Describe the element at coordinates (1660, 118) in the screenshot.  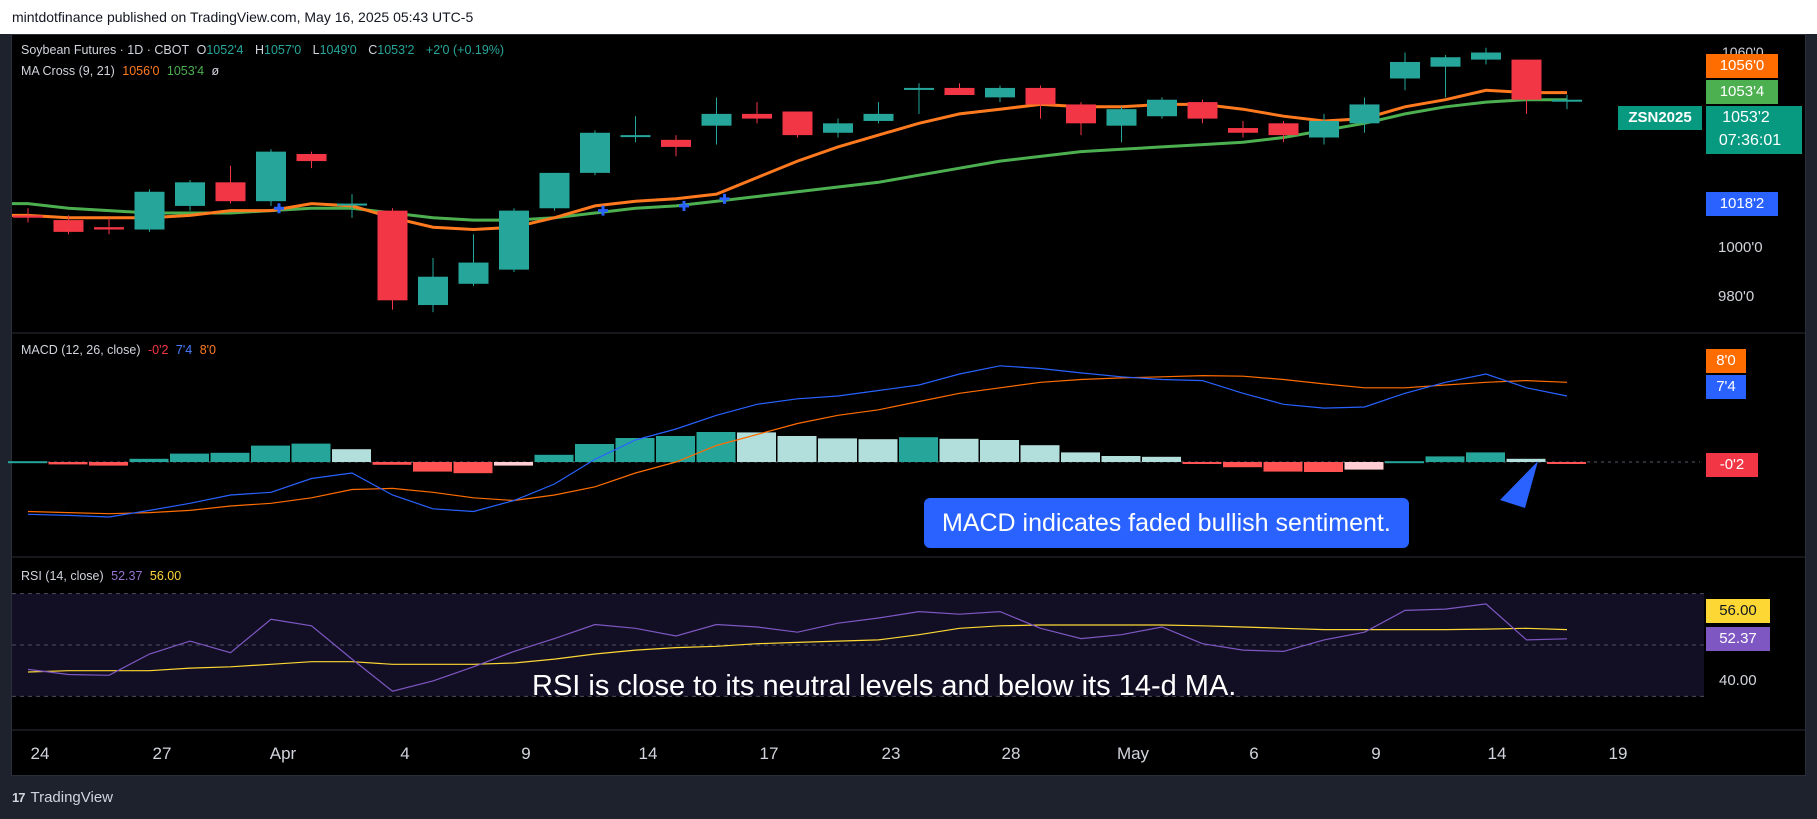
I see `symbol-tag: ZSN2025` at that location.